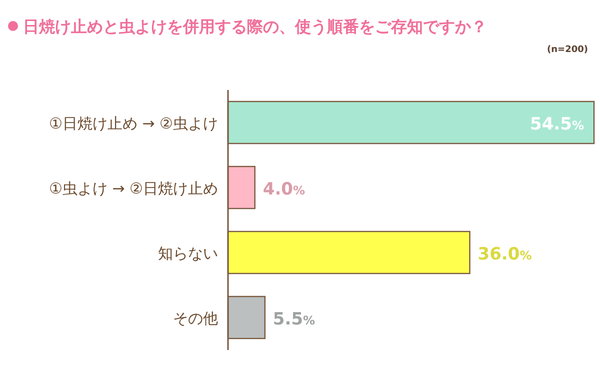 The image size is (600, 381). Describe the element at coordinates (188, 253) in the screenshot. I see `y-tick-label: 知らない` at that location.